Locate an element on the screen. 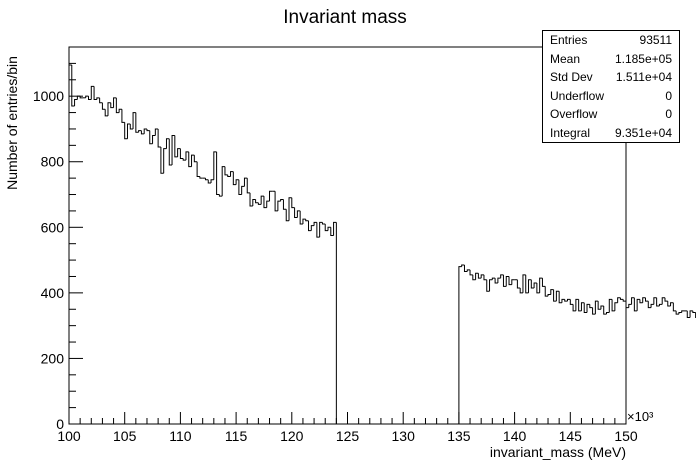 The image size is (696, 472). x-tick-label: 140 is located at coordinates (515, 436).